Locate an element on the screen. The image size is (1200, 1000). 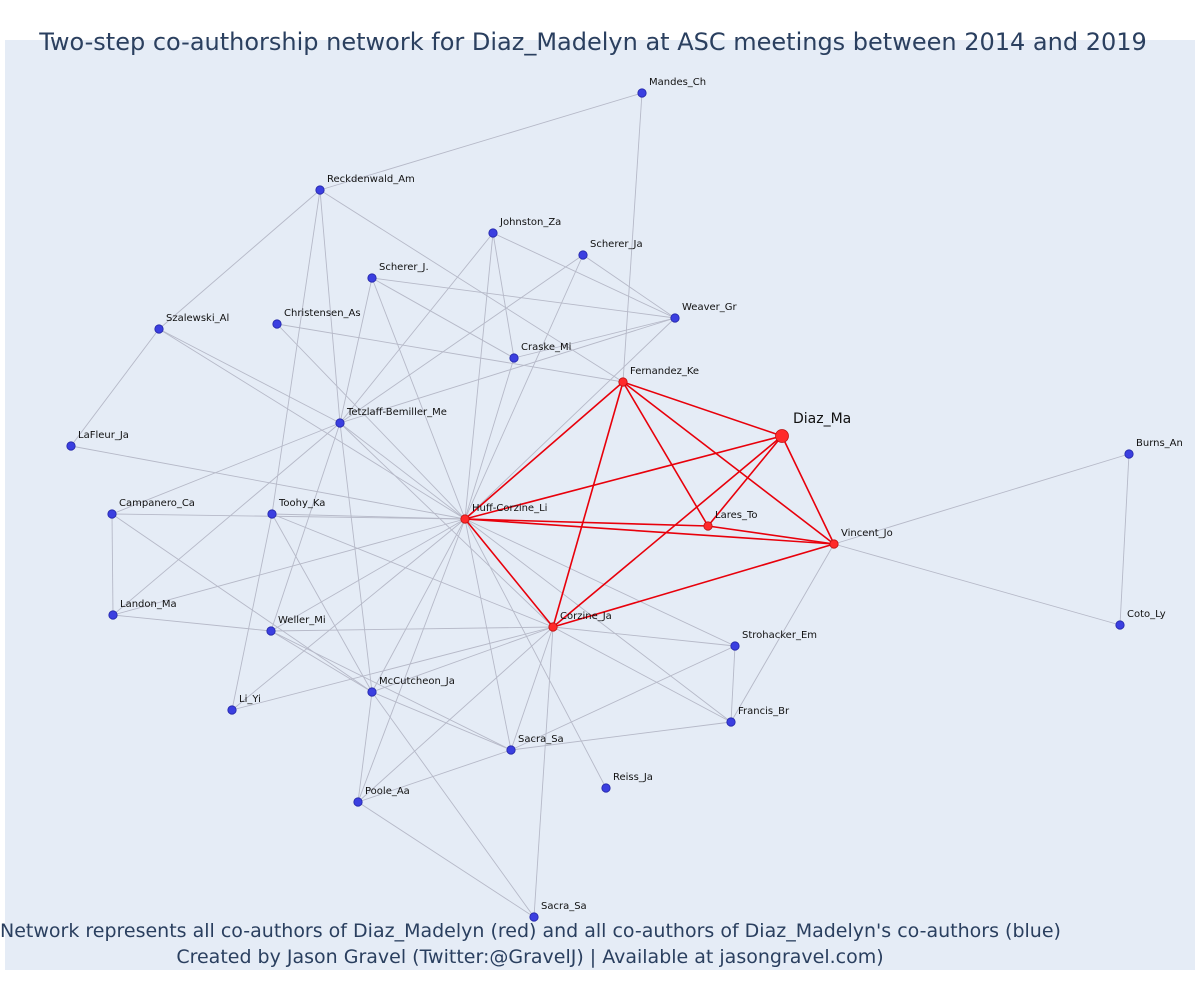
indirect-edge-toohy-corzine is located at coordinates (412, 570).